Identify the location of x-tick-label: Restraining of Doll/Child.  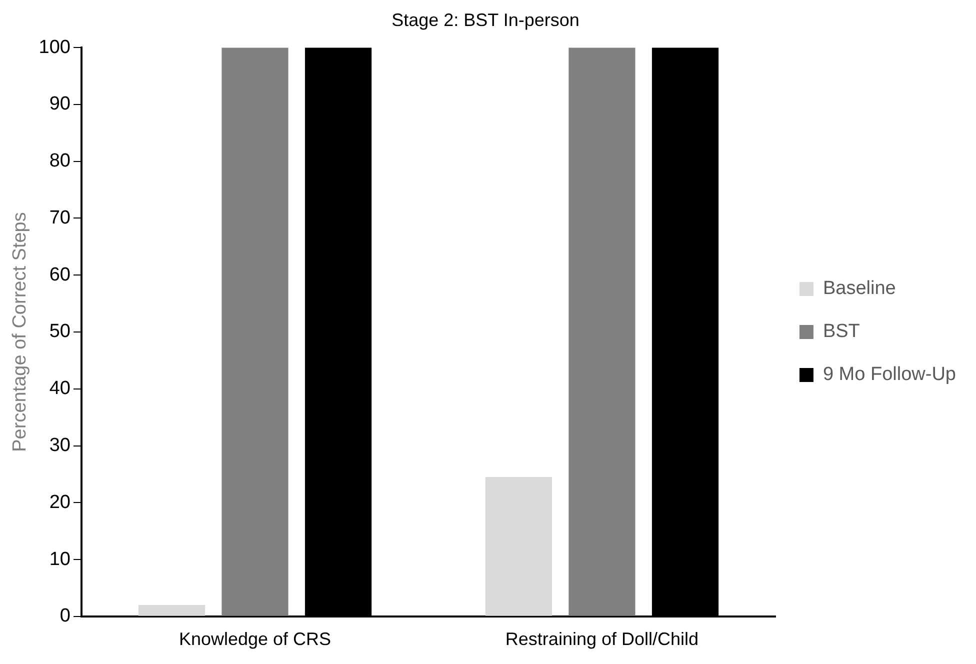
(602, 639).